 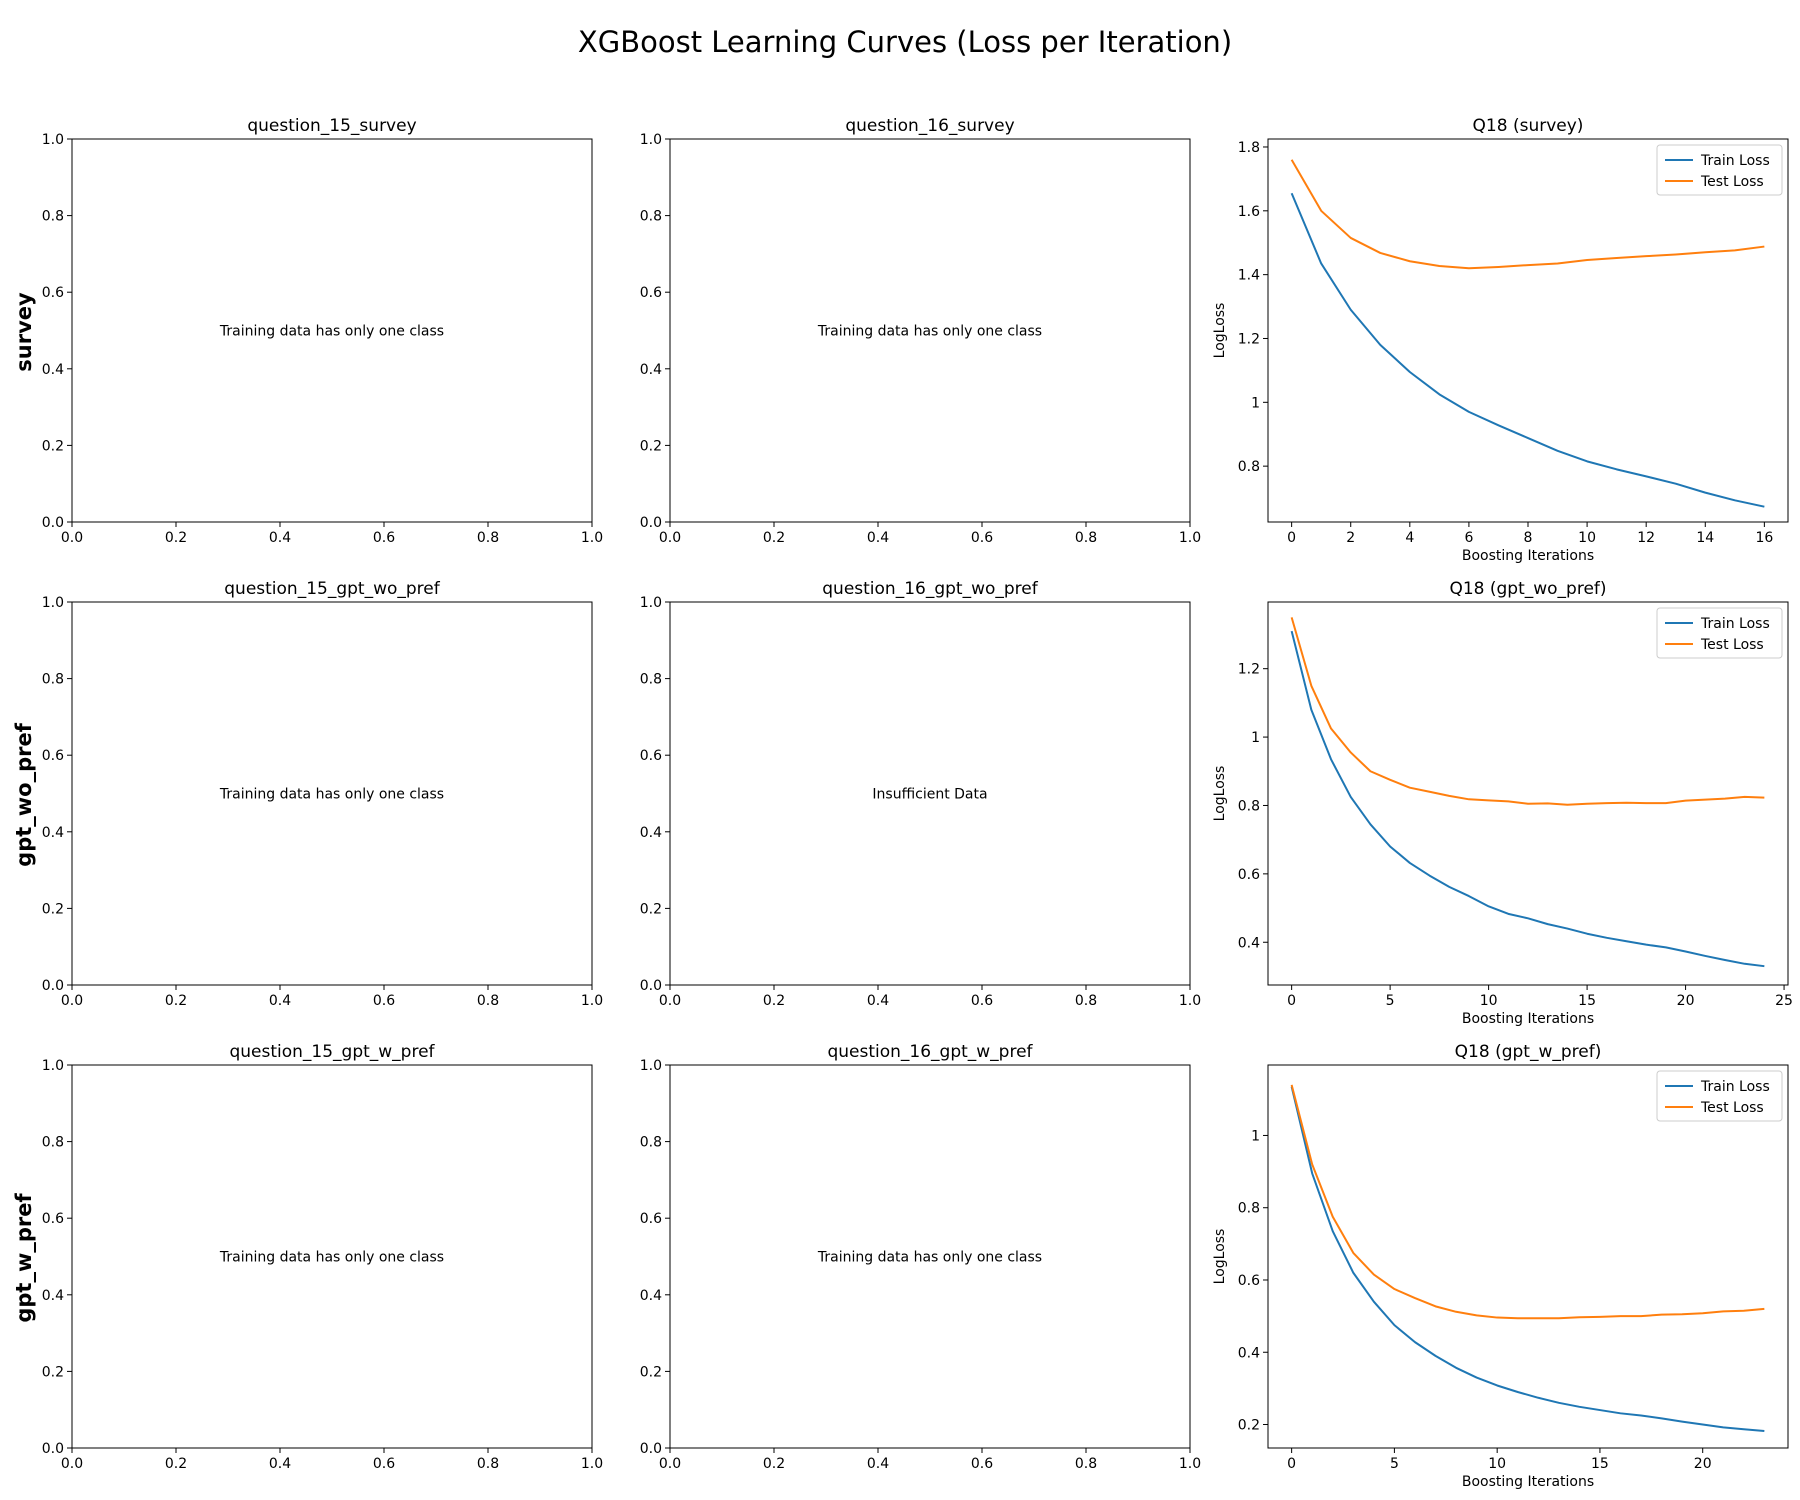 I want to click on x-tick-label: 6, so click(x=1468, y=538).